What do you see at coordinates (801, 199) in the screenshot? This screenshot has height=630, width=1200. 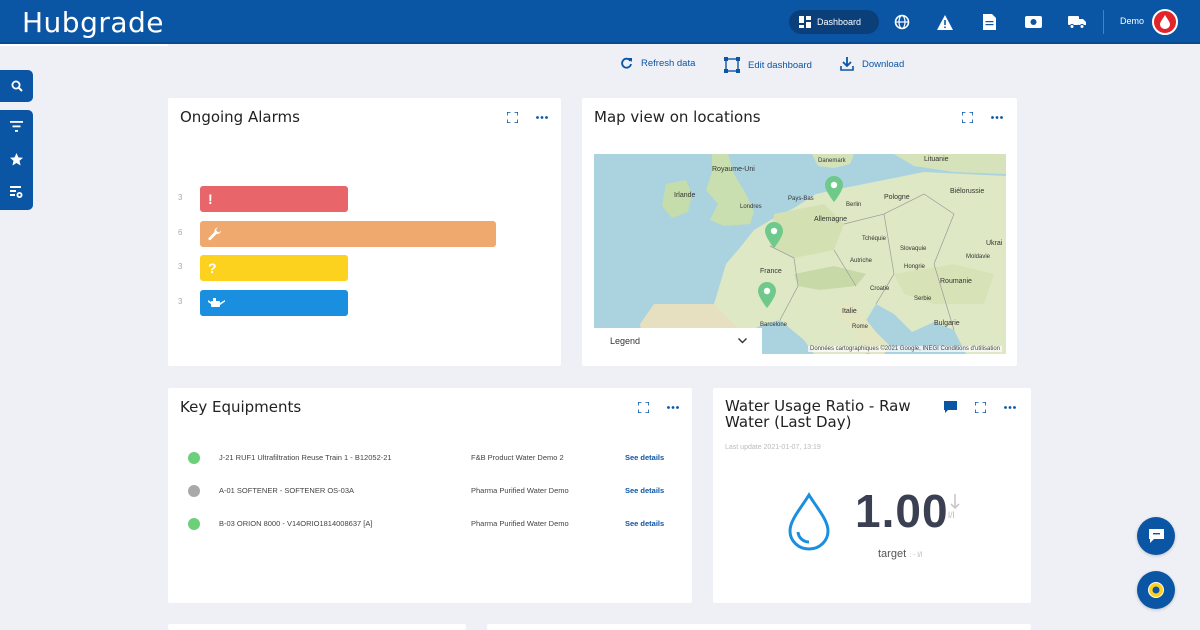 I see `map-label: Pays-Bas` at bounding box center [801, 199].